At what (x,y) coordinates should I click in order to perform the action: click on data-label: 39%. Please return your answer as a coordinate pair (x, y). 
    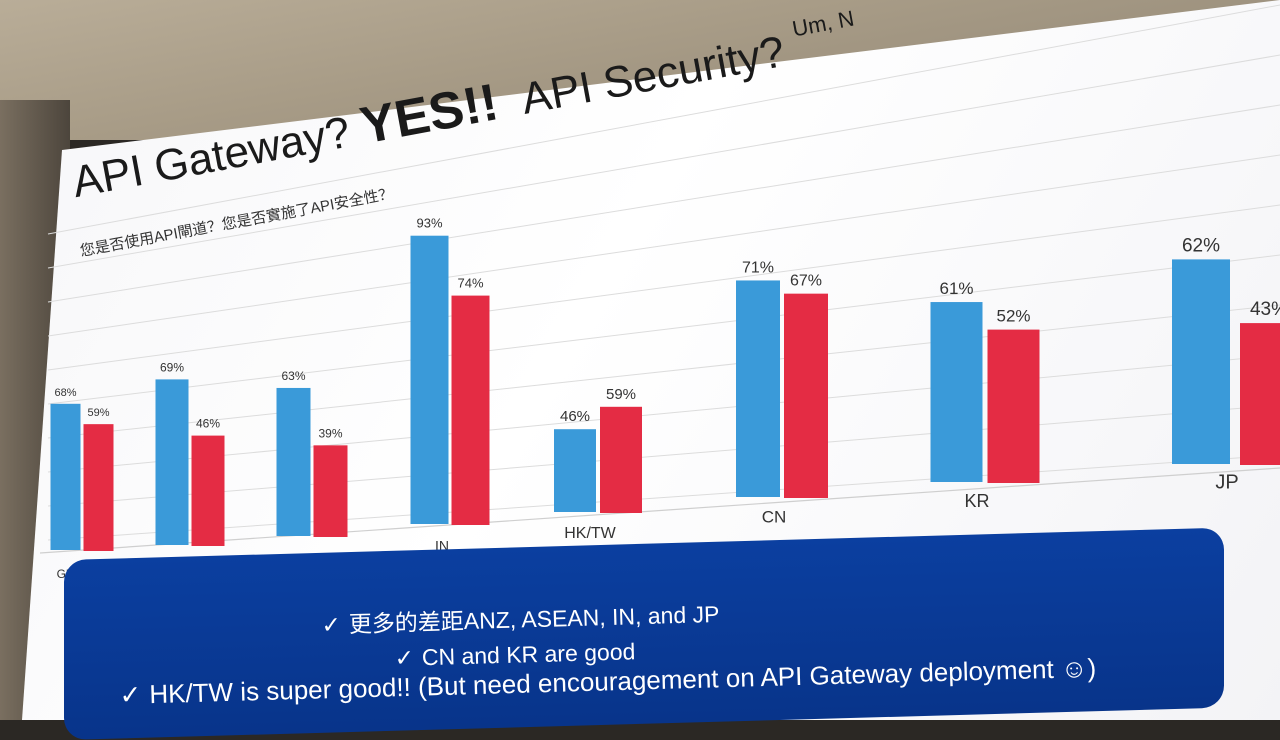
    Looking at the image, I should click on (330, 433).